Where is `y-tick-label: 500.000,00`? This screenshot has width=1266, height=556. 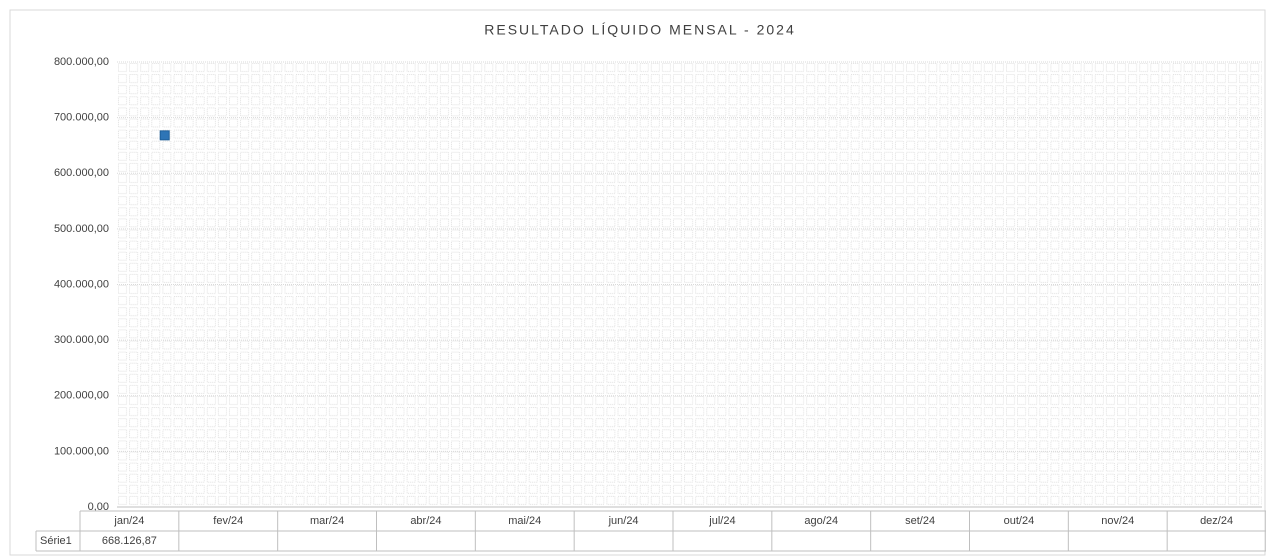
y-tick-label: 500.000,00 is located at coordinates (81, 229).